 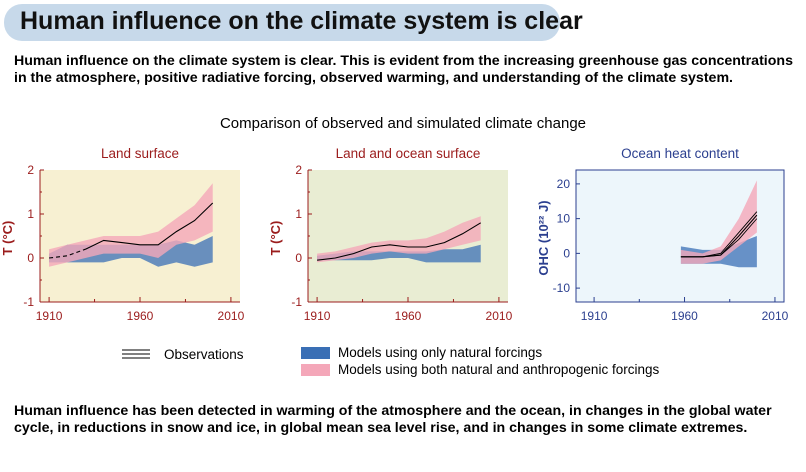 I want to click on panel-title: Land and ocean surface, so click(x=408, y=153).